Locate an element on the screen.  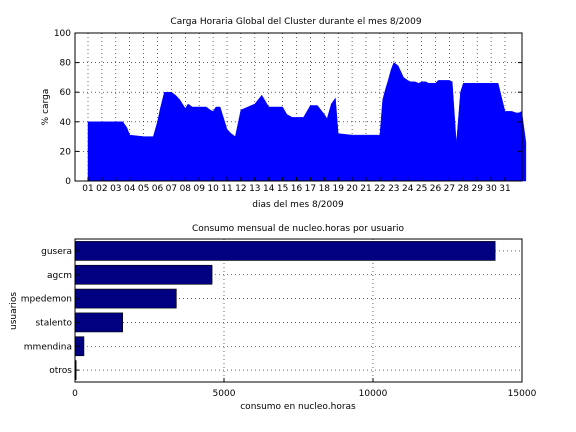
load-ytick-label: 60 is located at coordinates (66, 93).